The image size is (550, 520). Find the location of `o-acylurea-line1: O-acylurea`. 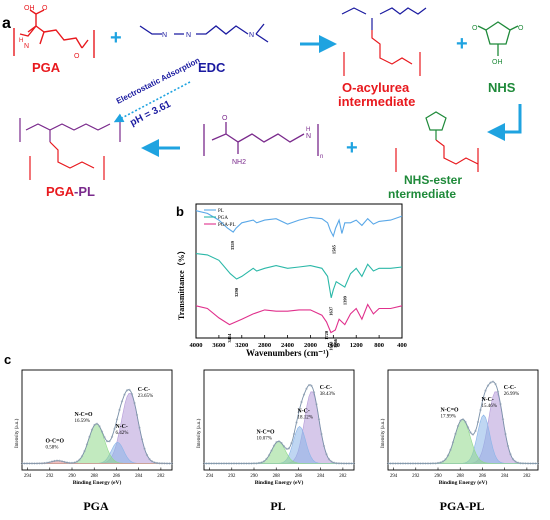

o-acylurea-line1: O-acylurea is located at coordinates (376, 87).